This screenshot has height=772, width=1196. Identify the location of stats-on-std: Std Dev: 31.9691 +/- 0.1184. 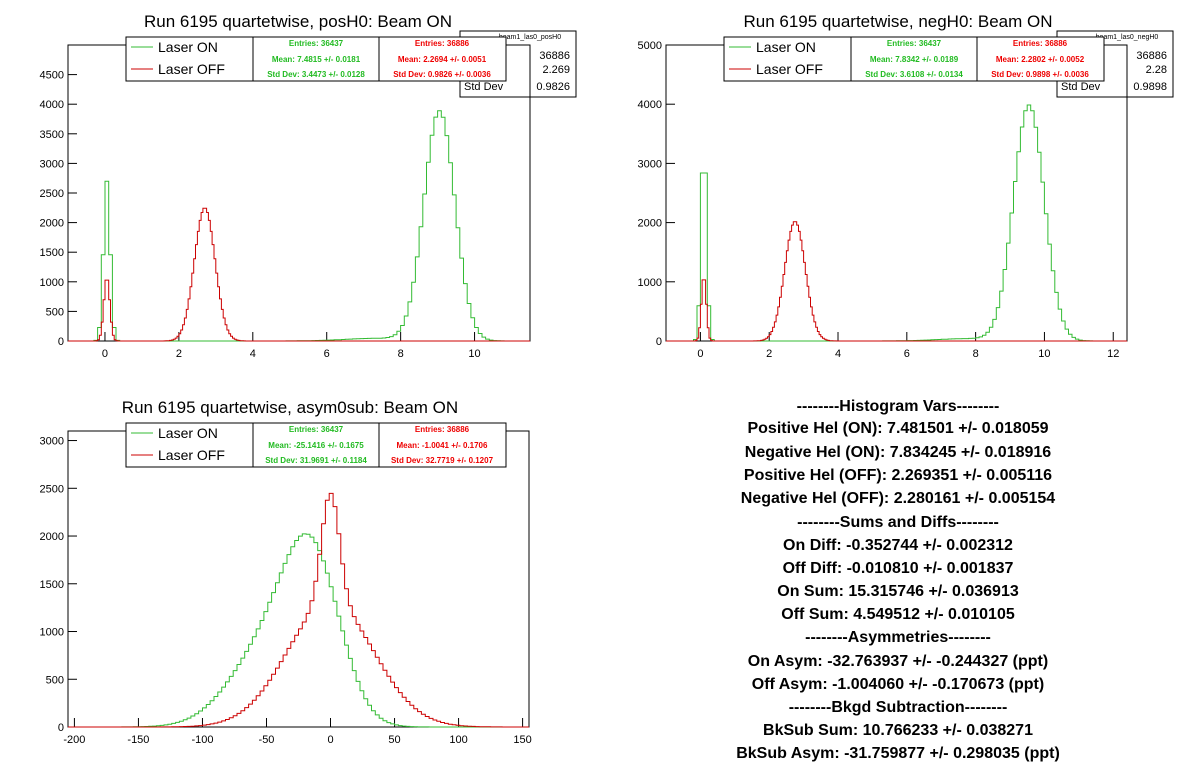
(316, 460).